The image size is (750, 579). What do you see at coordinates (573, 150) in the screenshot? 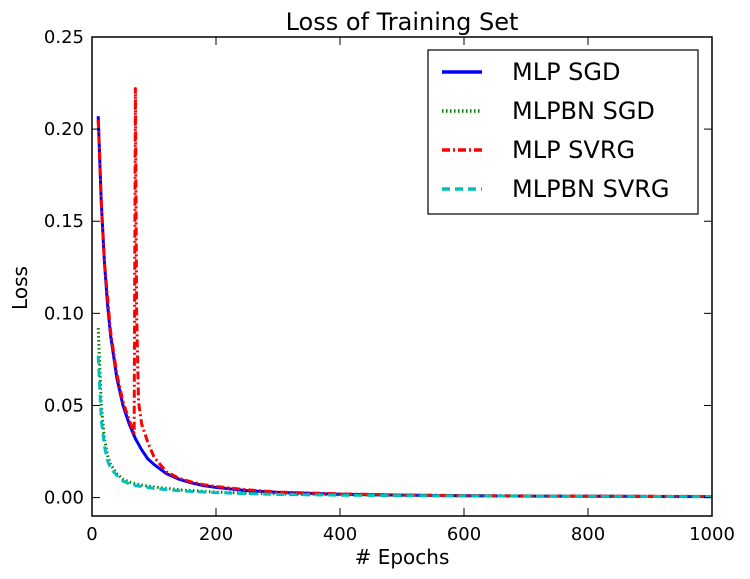
I see `legend-label: MLP SVRG` at bounding box center [573, 150].